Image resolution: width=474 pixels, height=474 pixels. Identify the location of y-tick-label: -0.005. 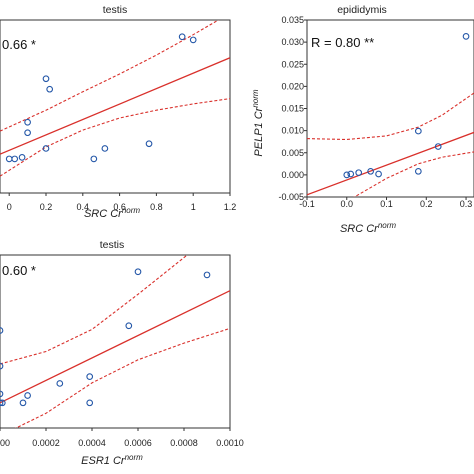
(291, 197).